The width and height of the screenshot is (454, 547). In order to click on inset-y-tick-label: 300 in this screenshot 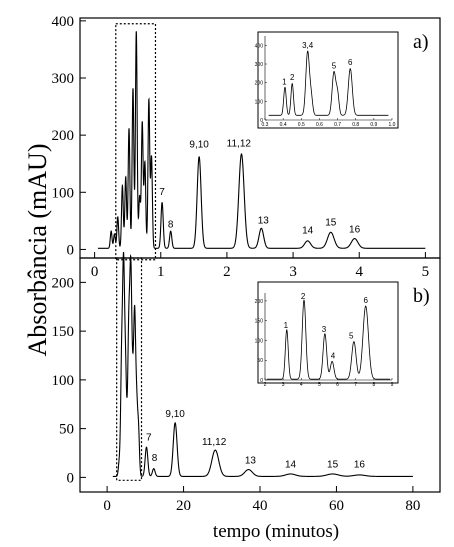, I will do `click(259, 65)`.